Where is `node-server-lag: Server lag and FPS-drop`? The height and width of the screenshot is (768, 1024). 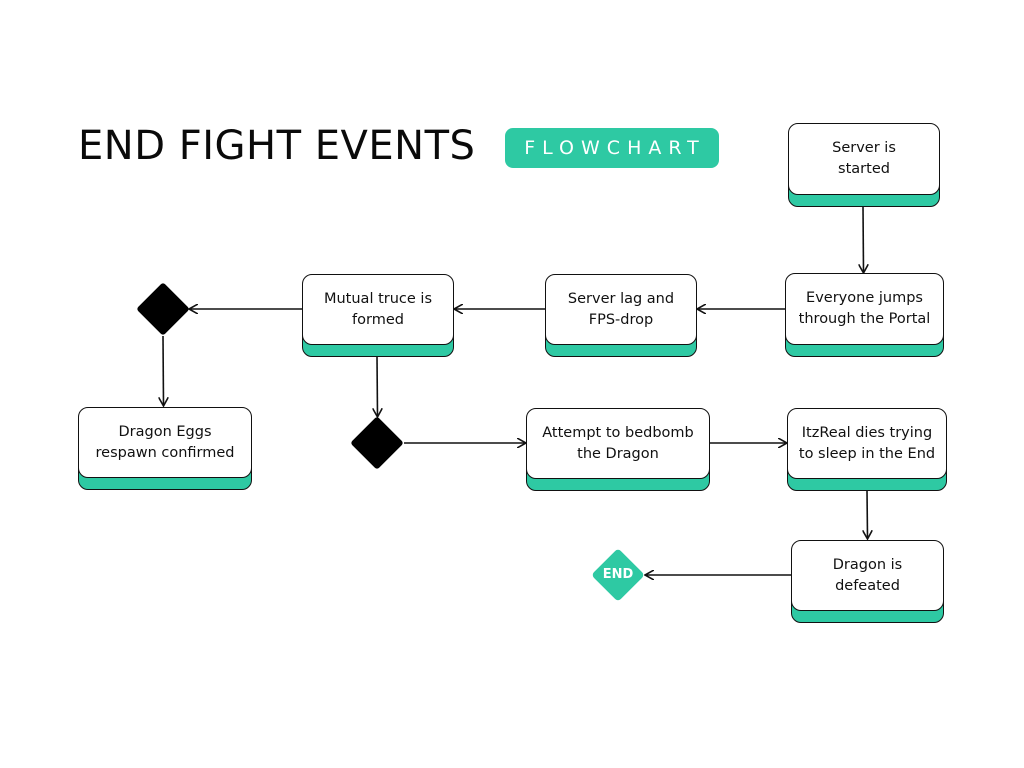
node-server-lag: Server lag and FPS-drop is located at coordinates (621, 309).